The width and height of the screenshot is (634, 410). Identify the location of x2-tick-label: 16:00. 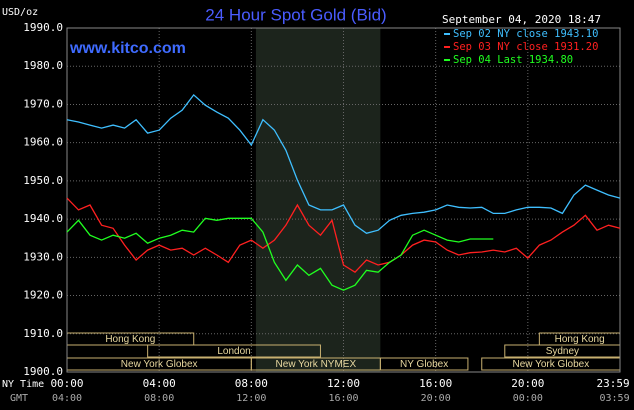
(343, 398).